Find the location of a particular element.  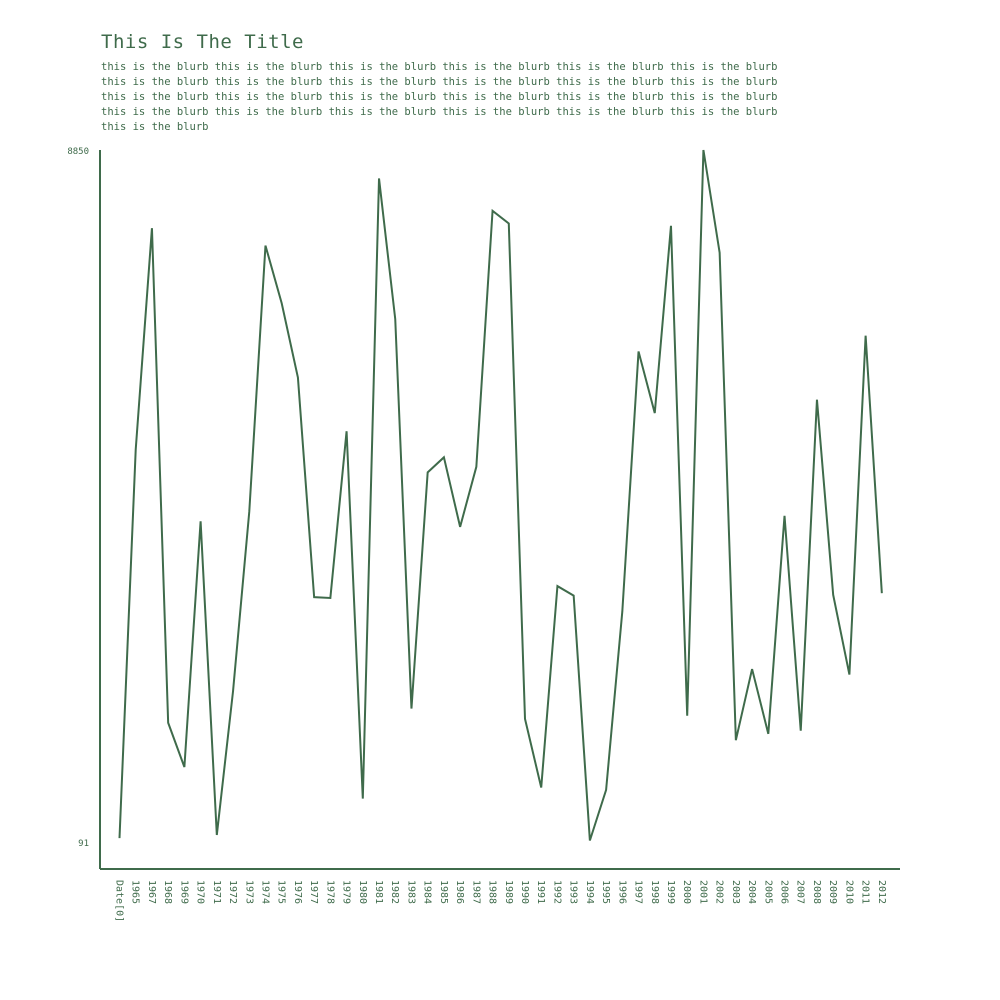

x-tick-label: 2009 is located at coordinates (832, 892).